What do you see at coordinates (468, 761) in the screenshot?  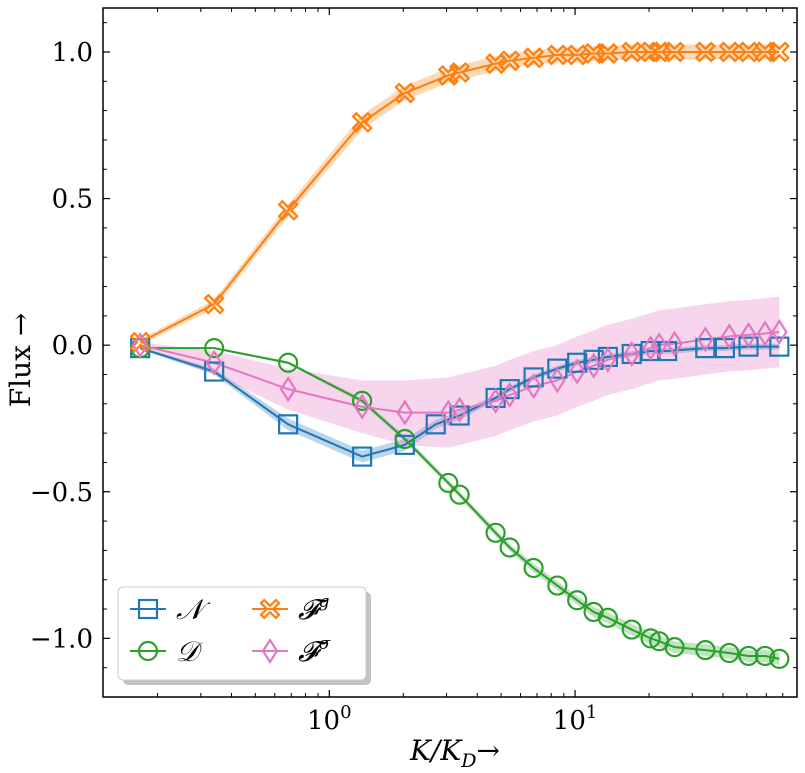 I see `x-axis-label-sub: D` at bounding box center [468, 761].